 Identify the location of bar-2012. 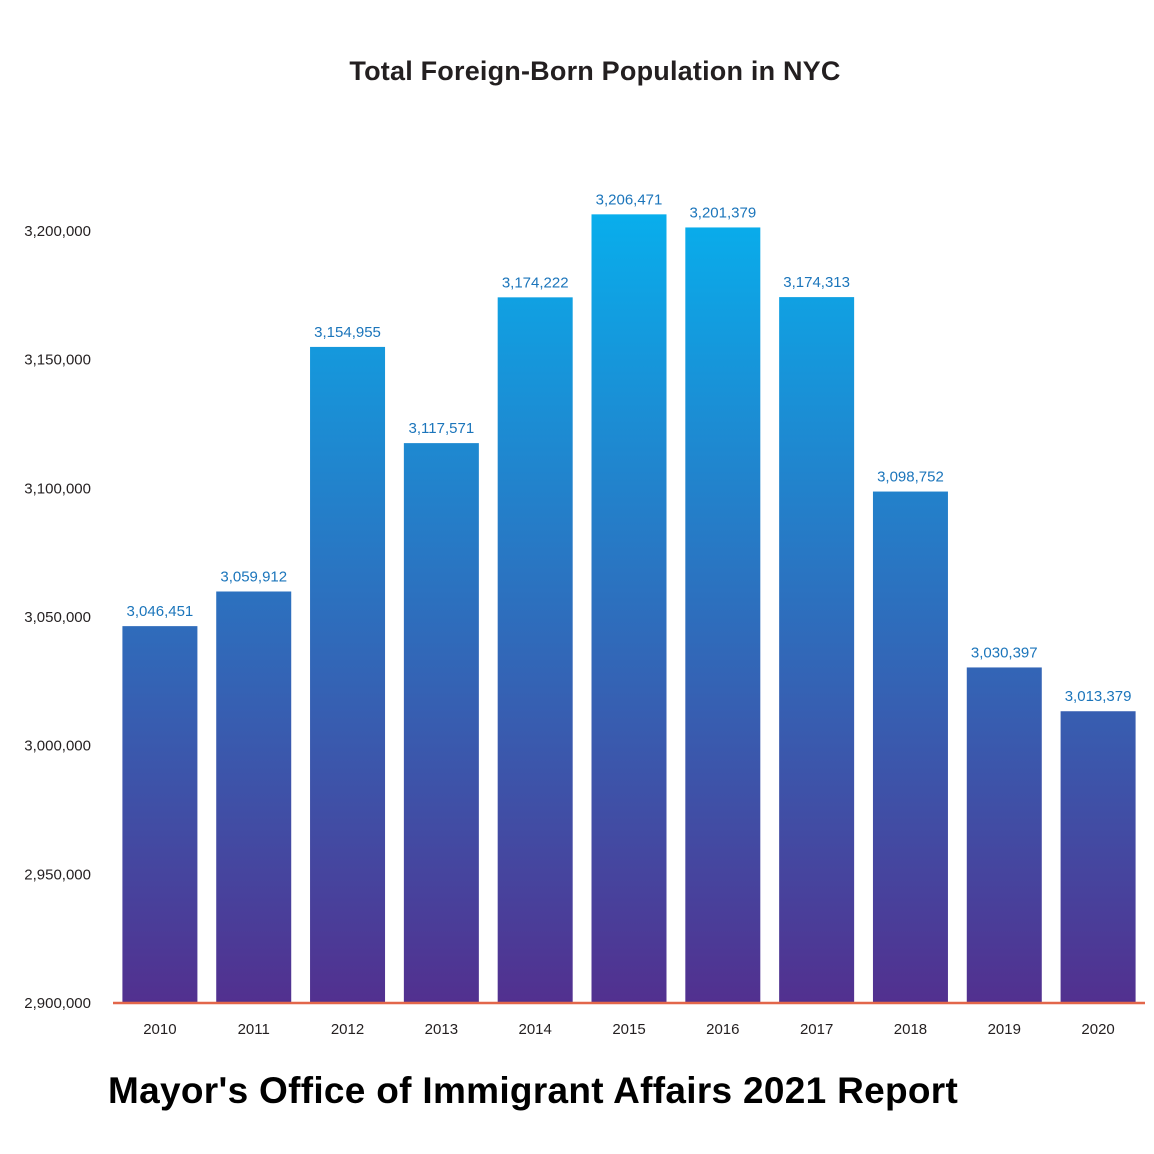
(348, 675).